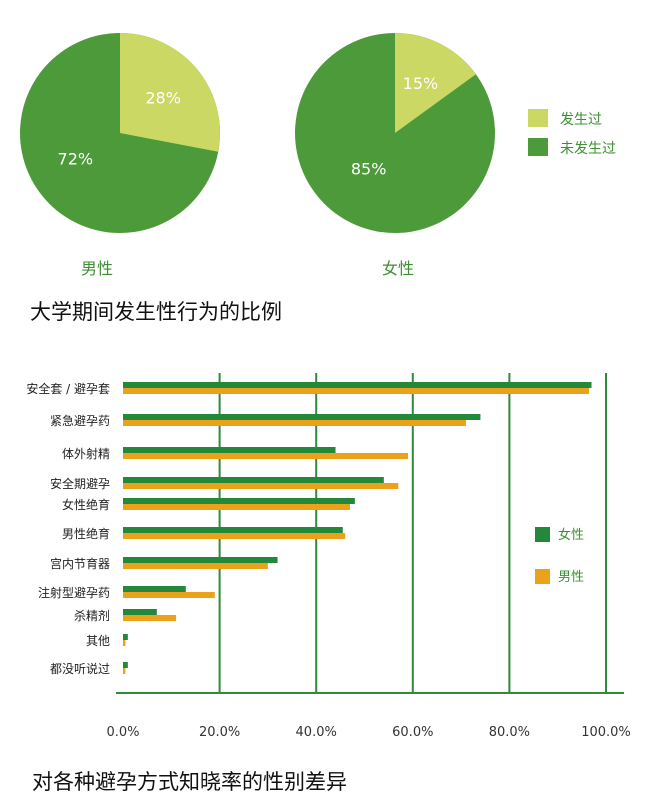 The height and width of the screenshot is (807, 669). Describe the element at coordinates (80, 563) in the screenshot. I see `category-label: 宫内节育器` at that location.